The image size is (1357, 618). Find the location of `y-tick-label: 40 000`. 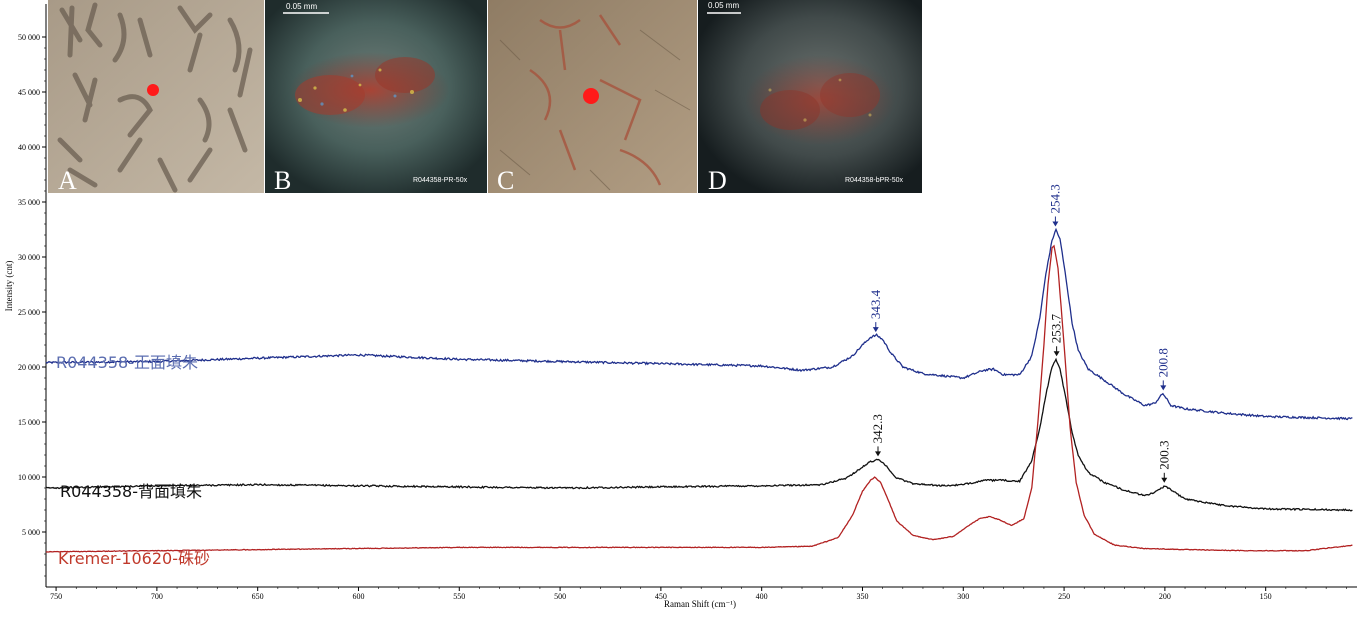

y-tick-label: 40 000 is located at coordinates (29, 147).